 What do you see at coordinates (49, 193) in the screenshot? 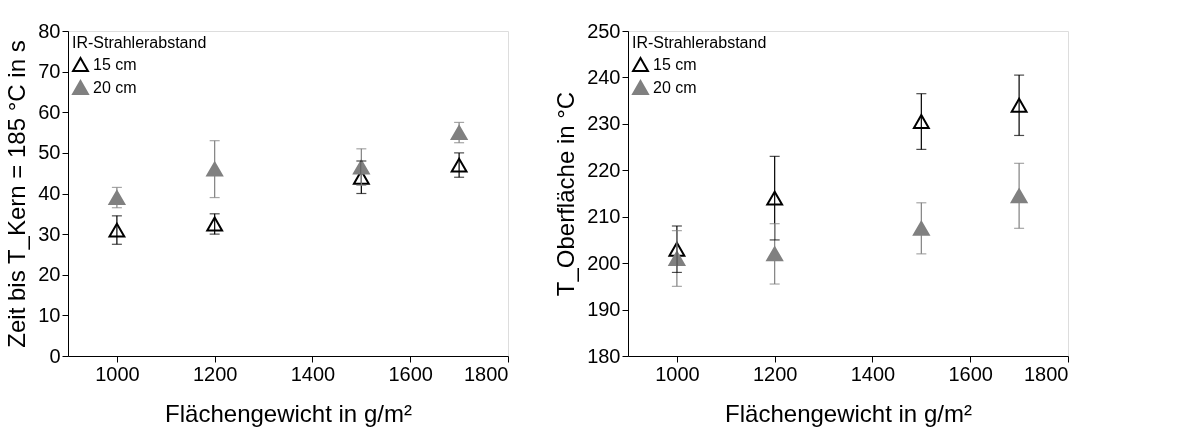
I see `y-tick-label: 40` at bounding box center [49, 193].